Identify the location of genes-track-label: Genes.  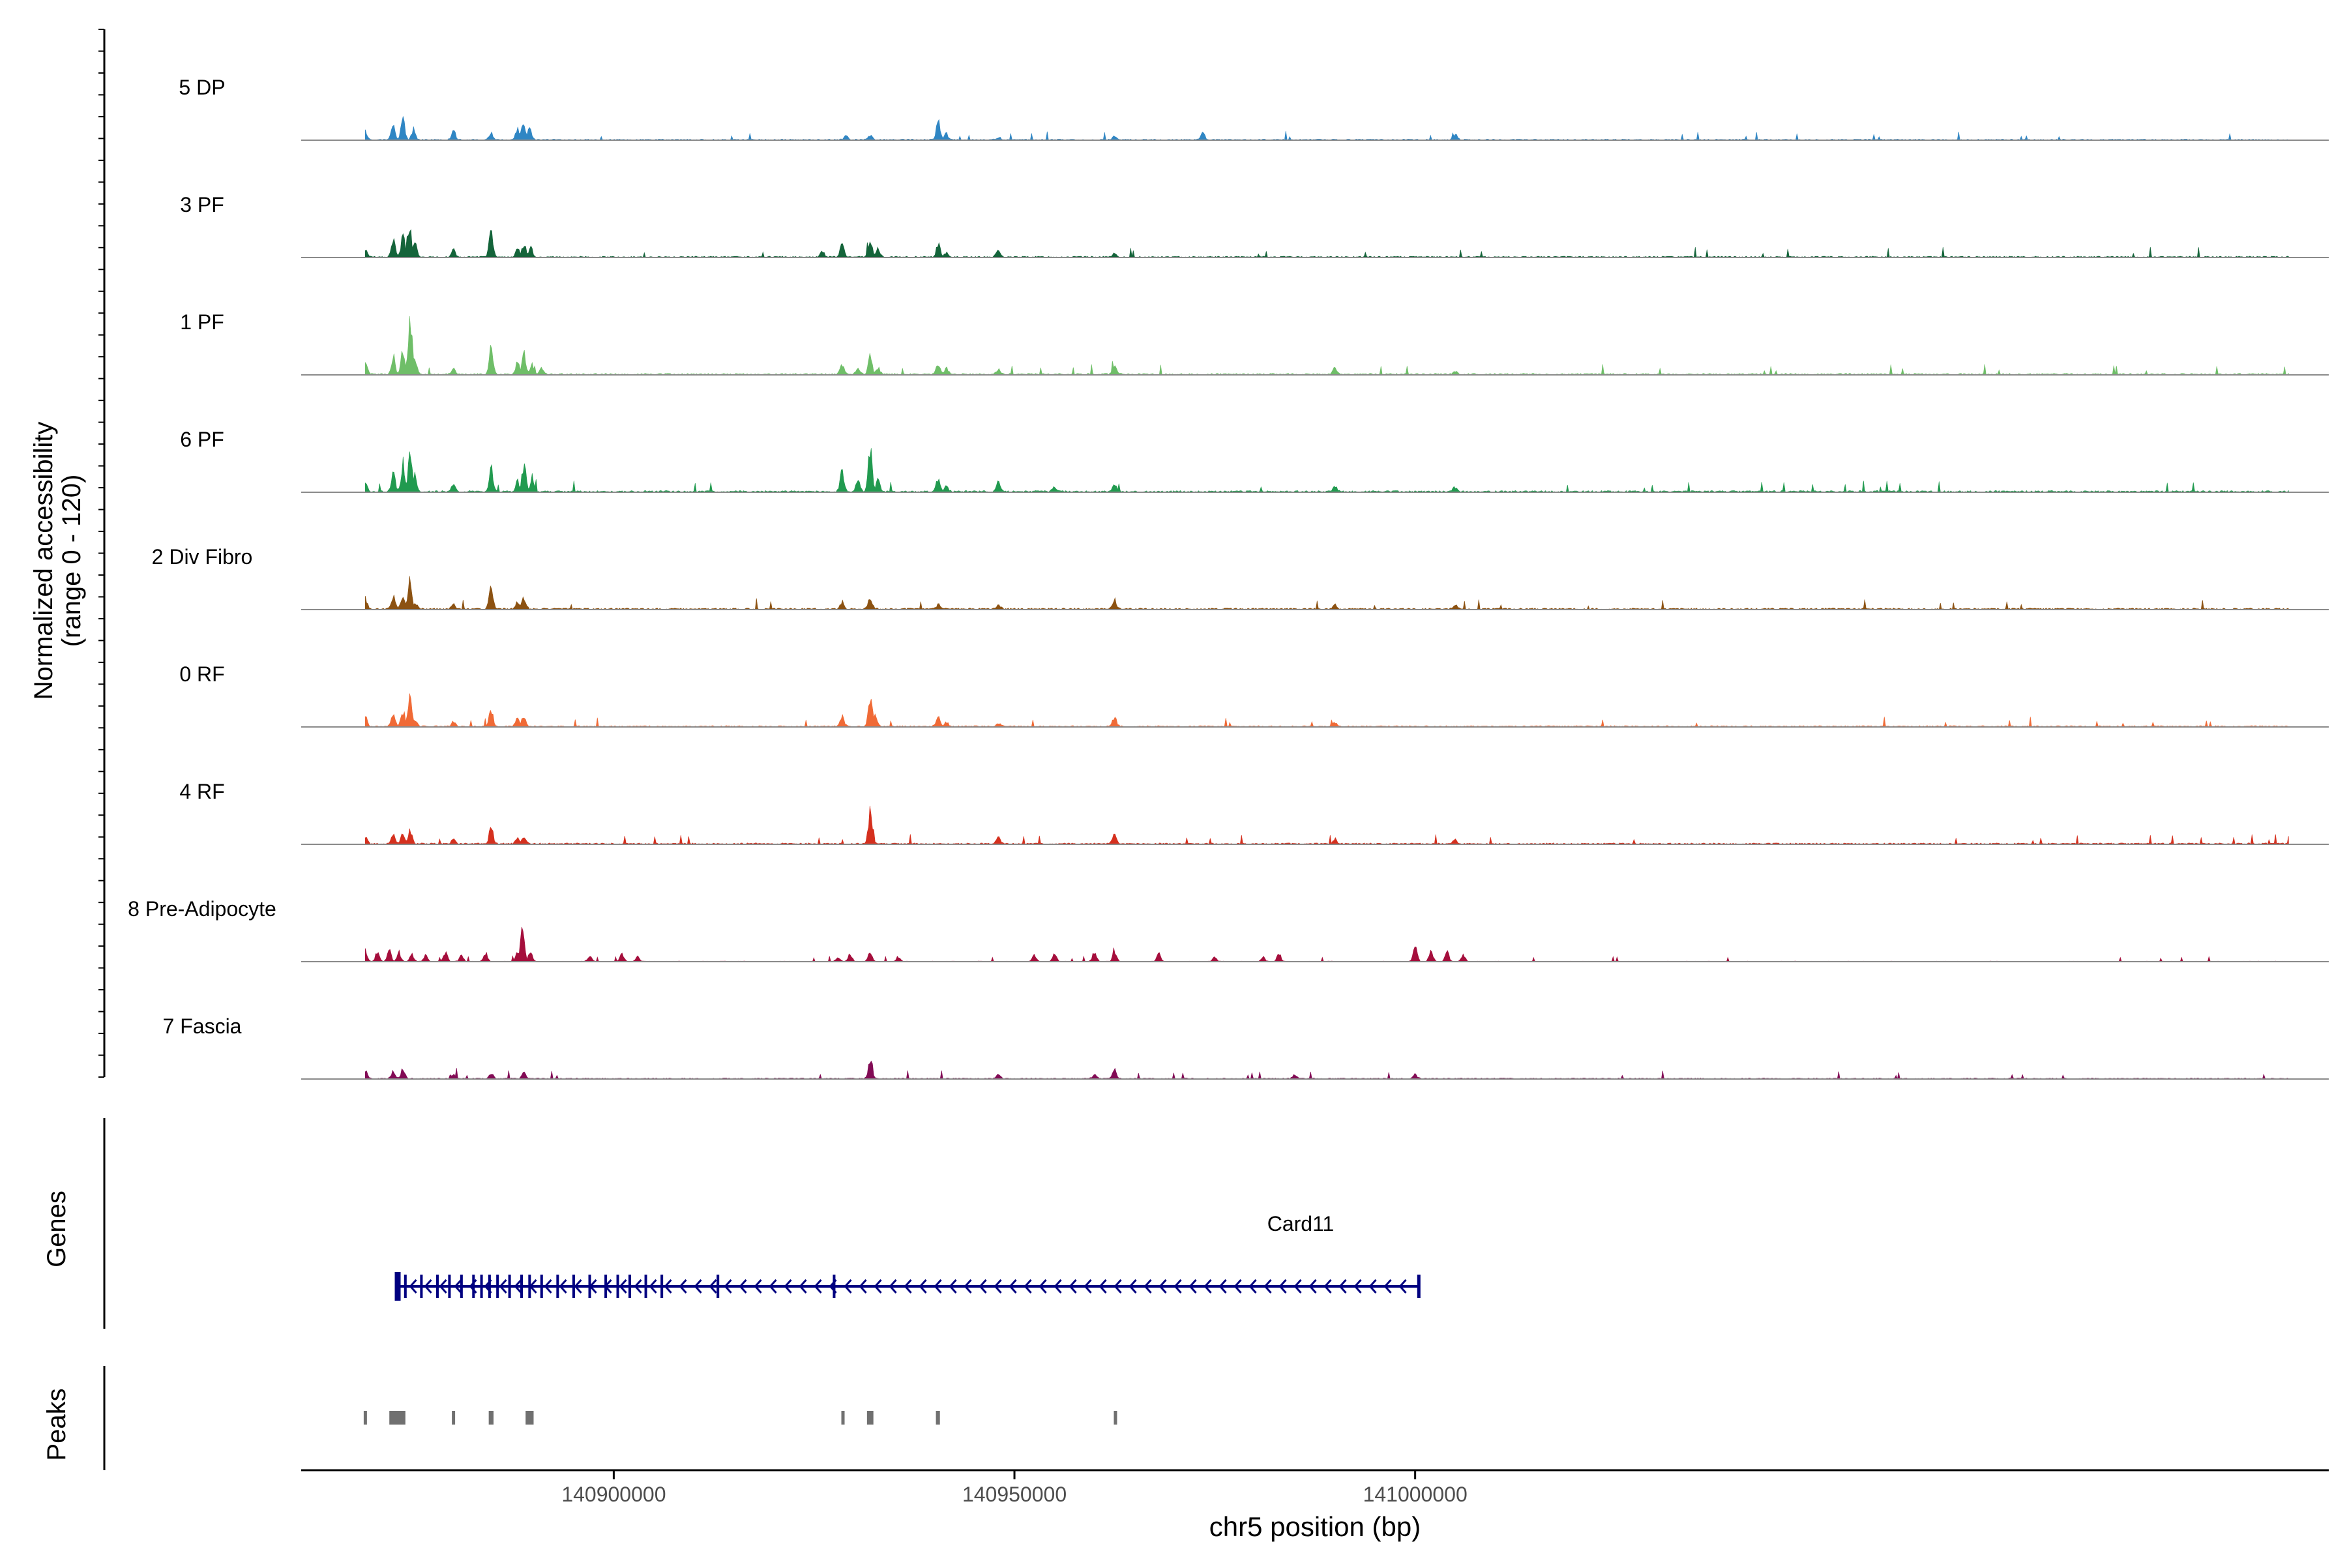
(57, 1229).